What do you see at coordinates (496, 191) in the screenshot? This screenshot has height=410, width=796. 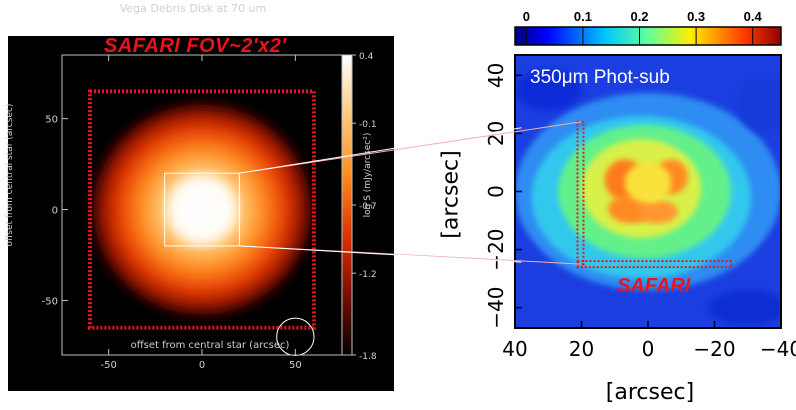 I see `right-y-tick-label: 0` at bounding box center [496, 191].